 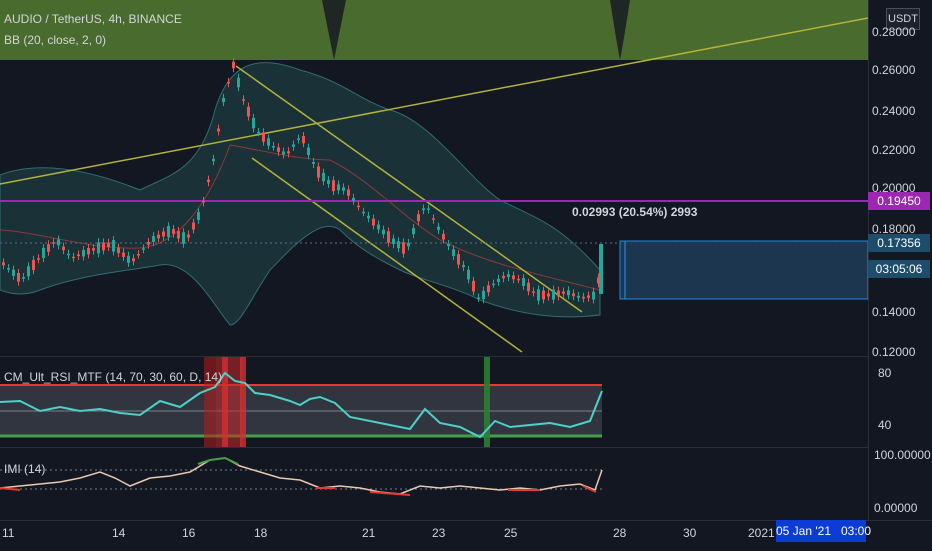 I want to click on rsi-tick: 80, so click(x=885, y=373).